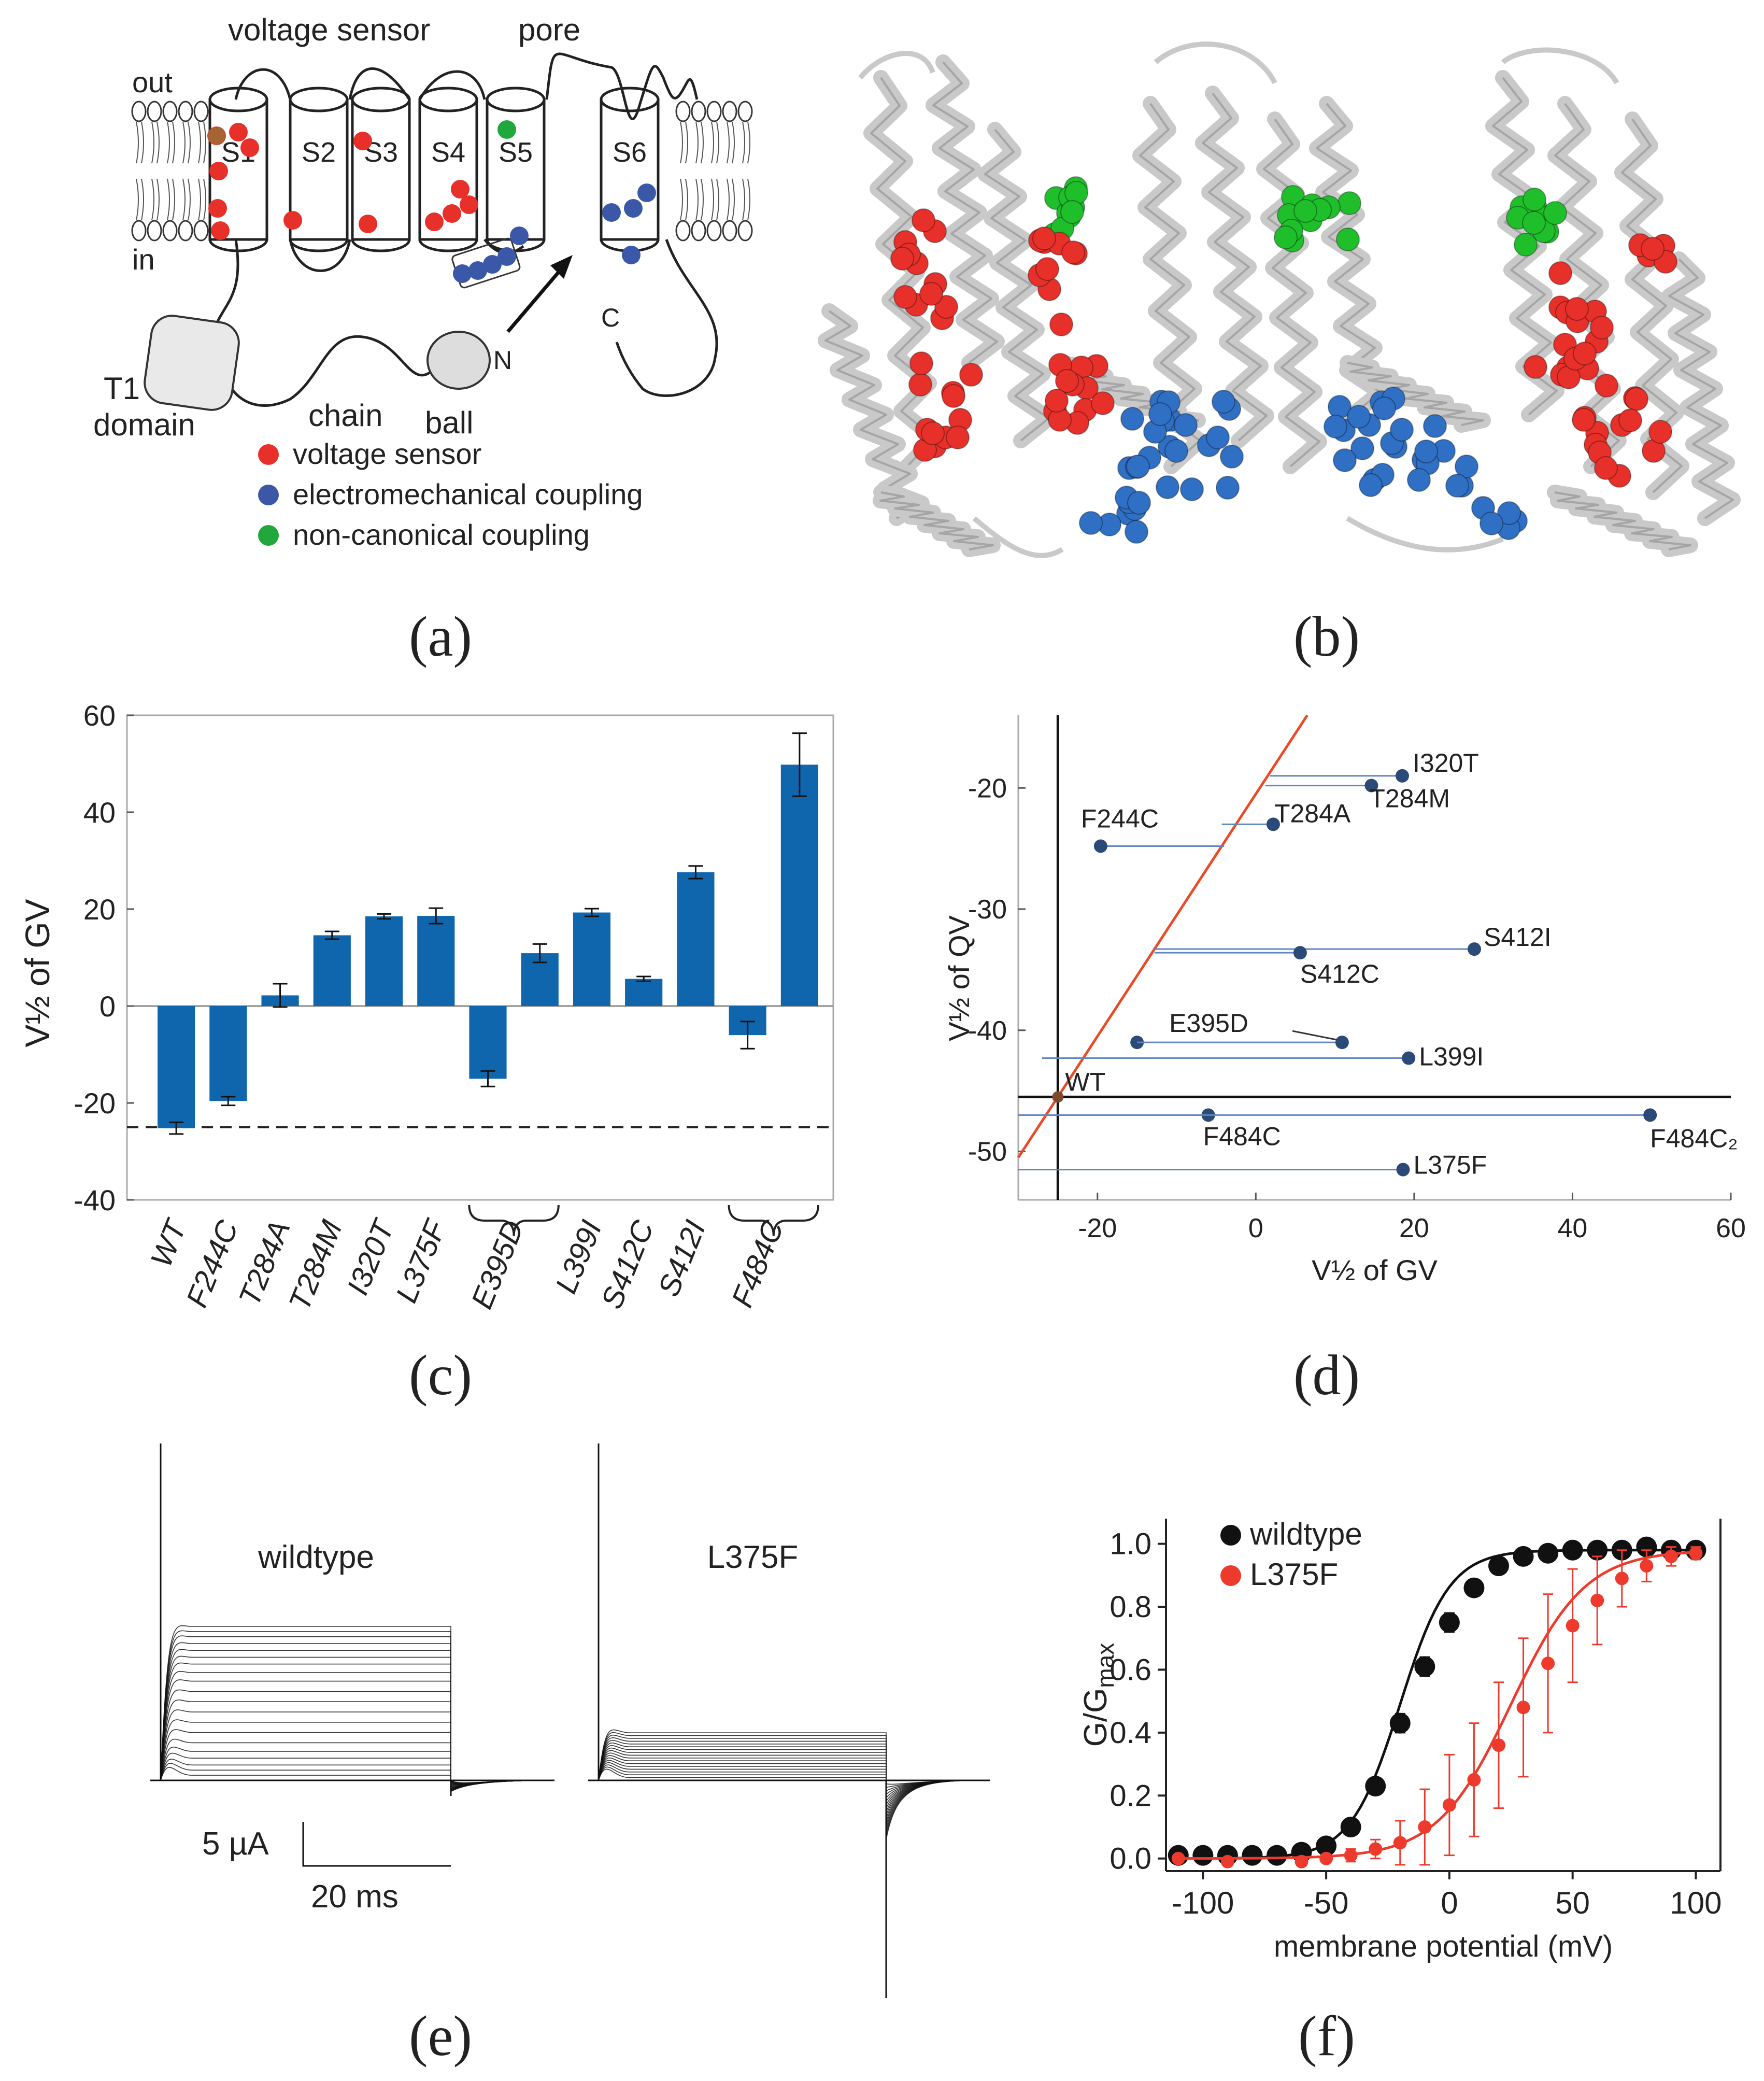 The height and width of the screenshot is (2081, 1764). What do you see at coordinates (468, 495) in the screenshot?
I see `legend-label: electromechanical coupling` at bounding box center [468, 495].